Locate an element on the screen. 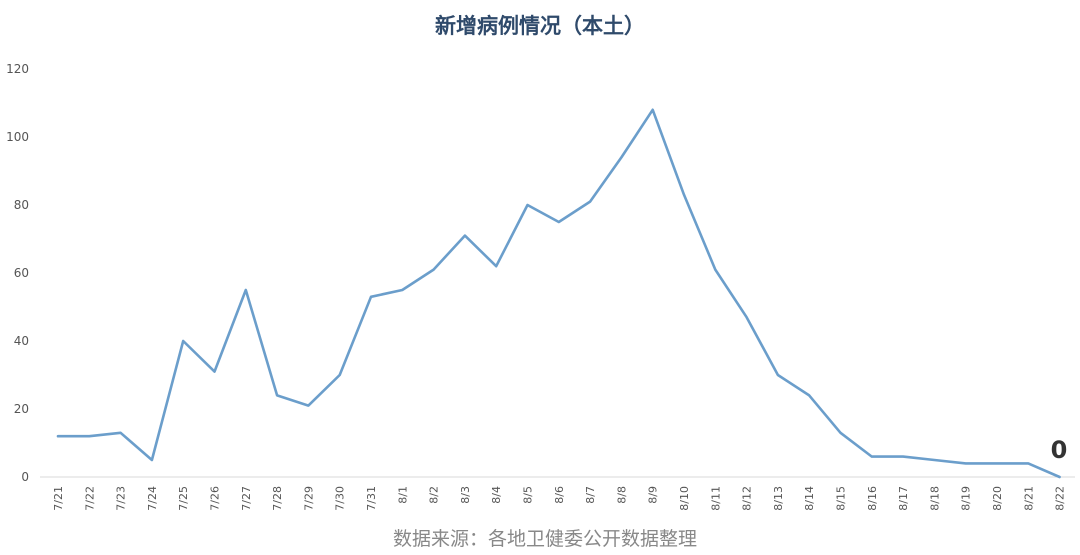 The height and width of the screenshot is (555, 1080). x-tick-label: 7/22 is located at coordinates (89, 498).